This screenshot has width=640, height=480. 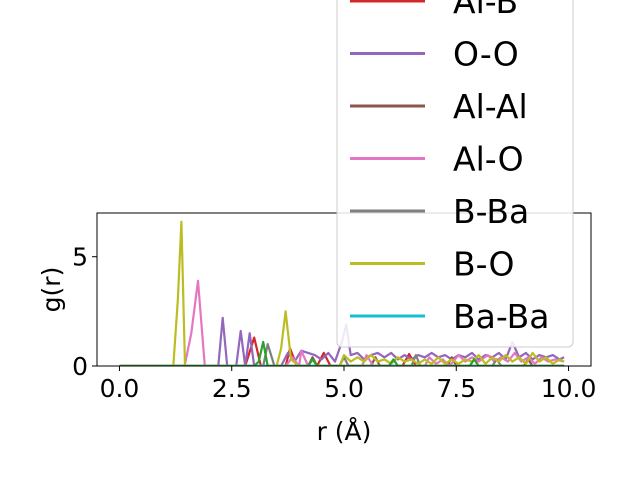 I want to click on x-axis-label: r (Å), so click(x=344, y=431).